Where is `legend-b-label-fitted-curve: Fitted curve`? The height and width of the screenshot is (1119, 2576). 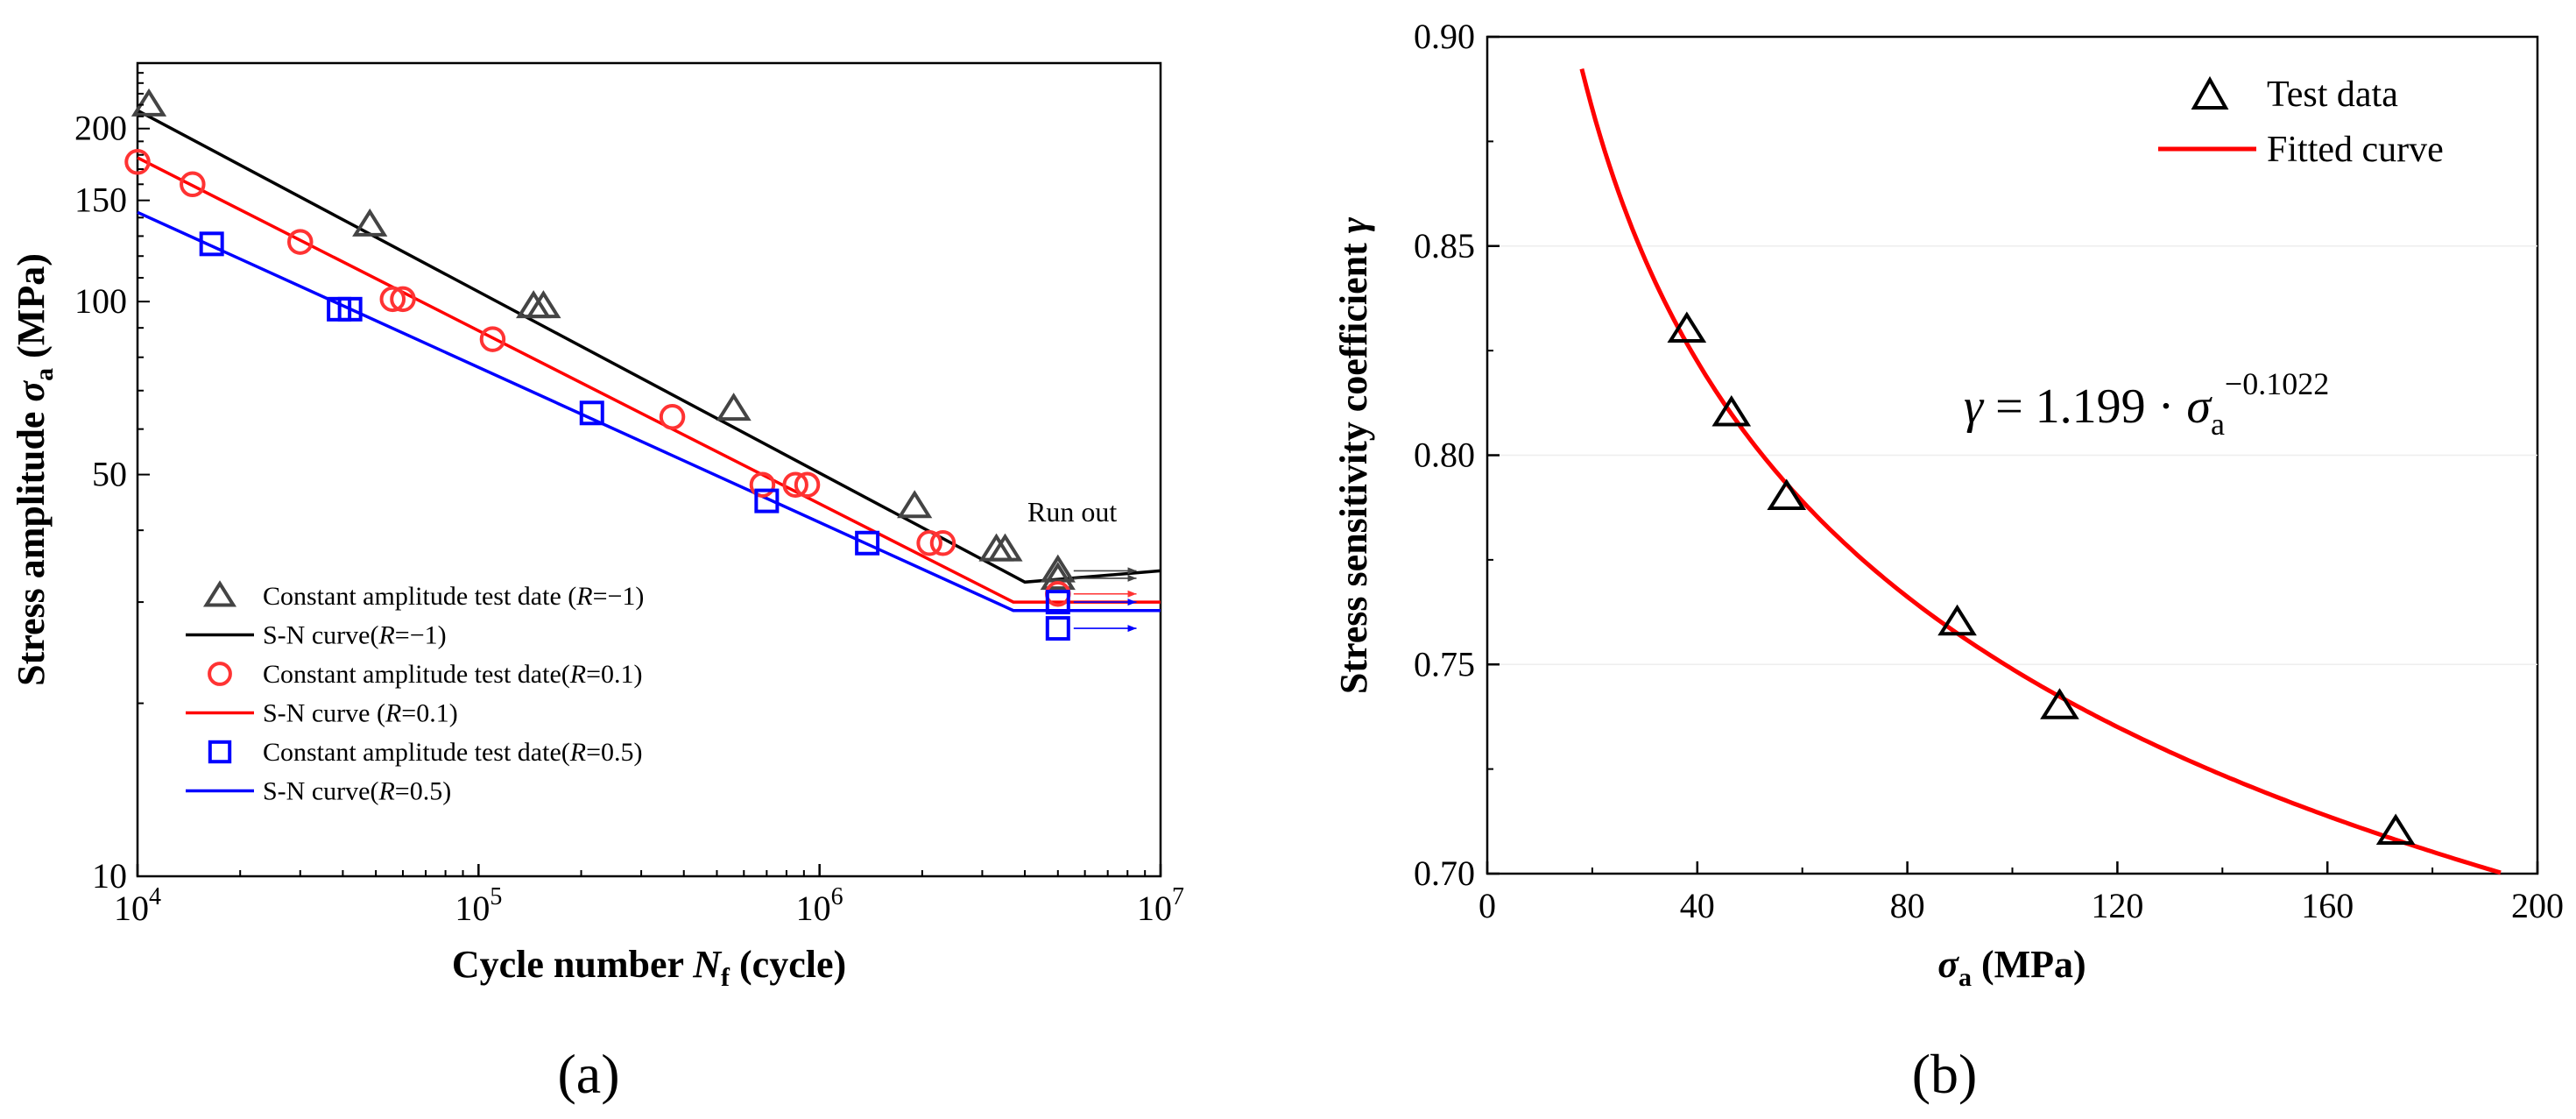 legend-b-label-fitted-curve: Fitted curve is located at coordinates (2355, 150).